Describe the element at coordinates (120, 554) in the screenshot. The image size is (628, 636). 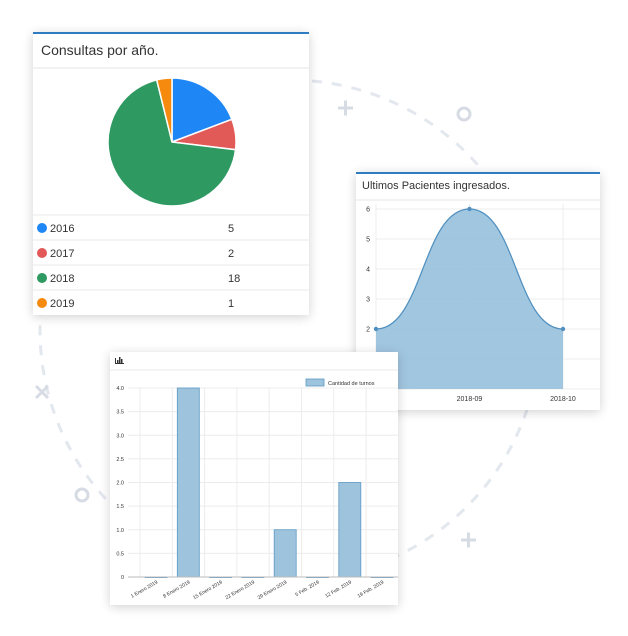
I see `y-tick-label: 0.5` at that location.